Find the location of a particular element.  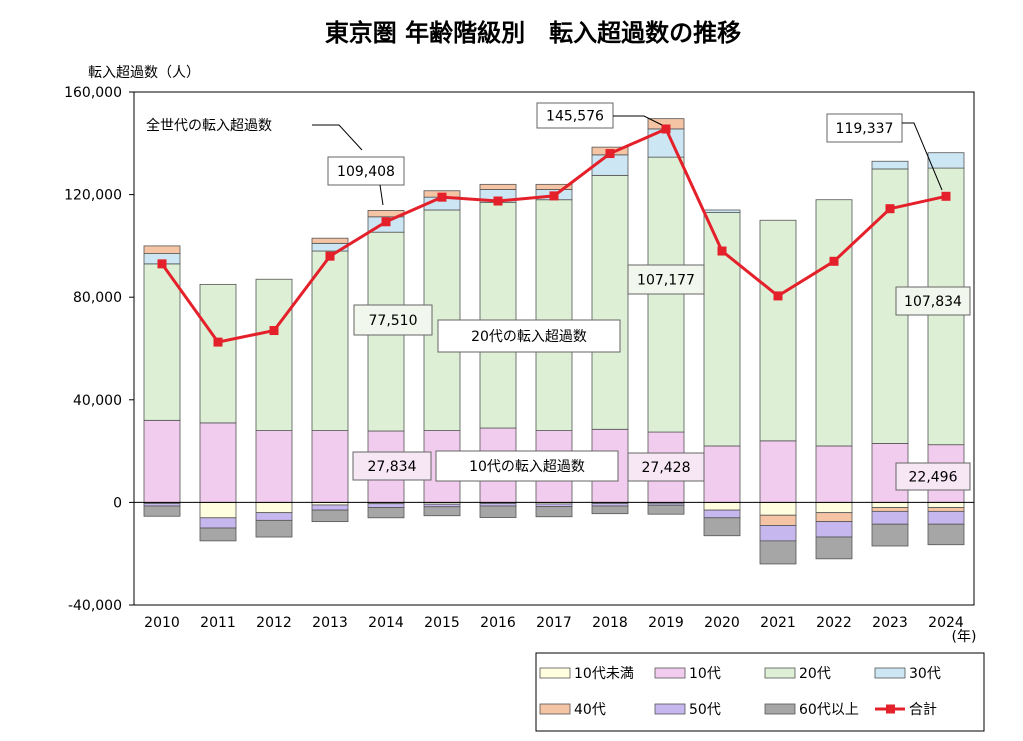

legend-label: 10代未満 is located at coordinates (604, 674).